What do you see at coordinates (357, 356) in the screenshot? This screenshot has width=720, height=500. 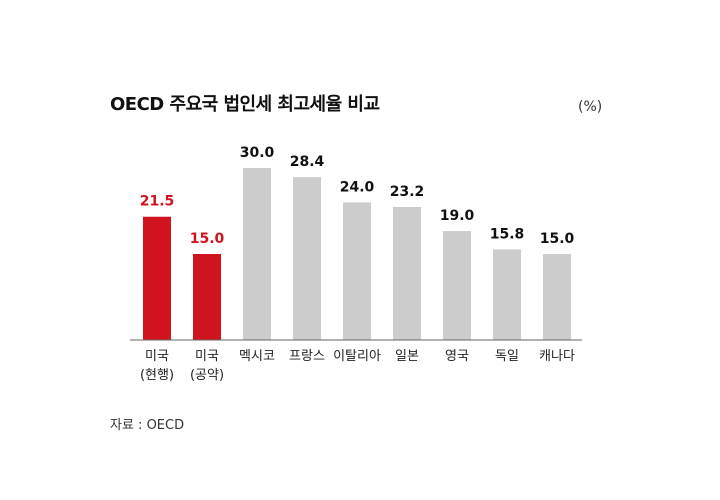 I see `category-label-4: 이탈리아` at bounding box center [357, 356].